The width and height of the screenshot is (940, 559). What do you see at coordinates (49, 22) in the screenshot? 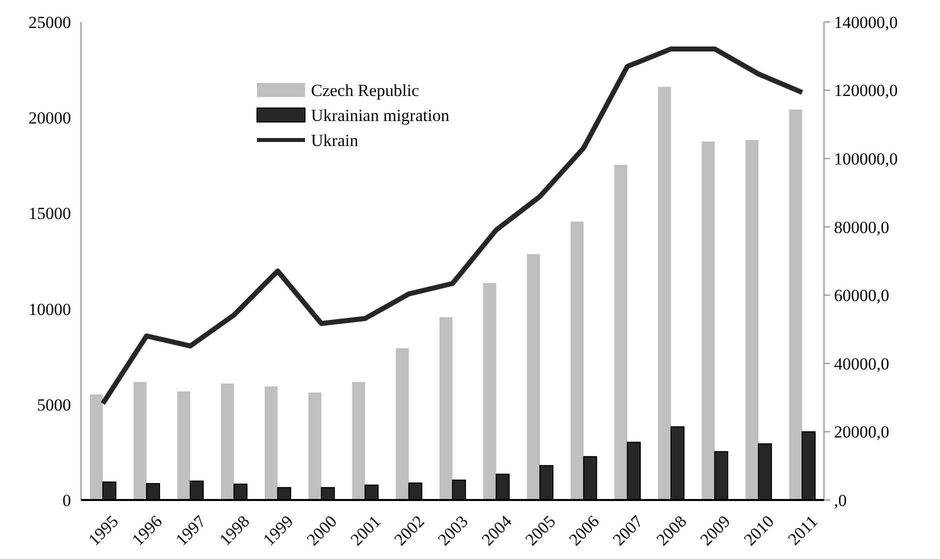
I see `y-tick-label: 25000` at bounding box center [49, 22].